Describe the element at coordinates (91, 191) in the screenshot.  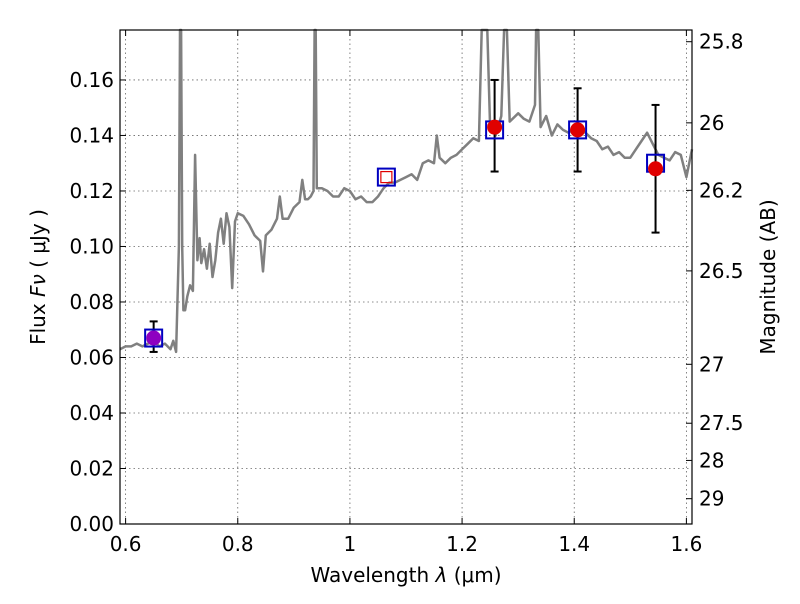
I see `y-tick-label: 0.12` at that location.